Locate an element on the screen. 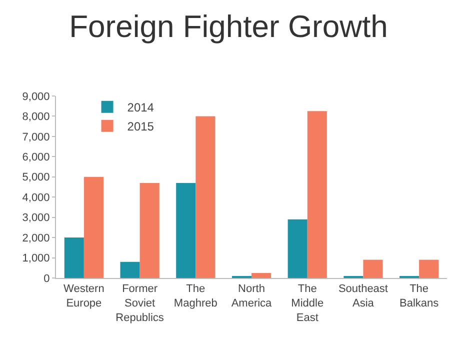 The width and height of the screenshot is (457, 344). chart-title: Foreign Fighter Growth is located at coordinates (228, 26).